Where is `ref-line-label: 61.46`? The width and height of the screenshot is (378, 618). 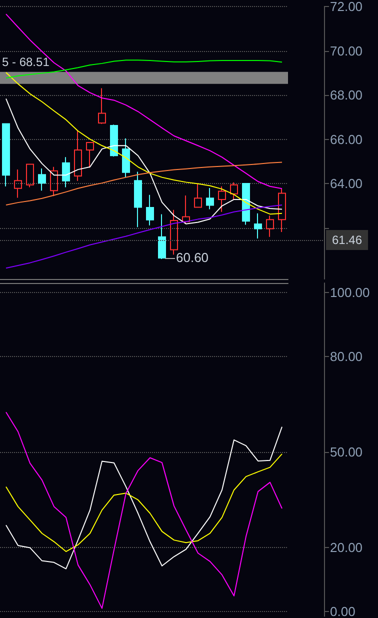
ref-line-label: 61.46 is located at coordinates (347, 240).